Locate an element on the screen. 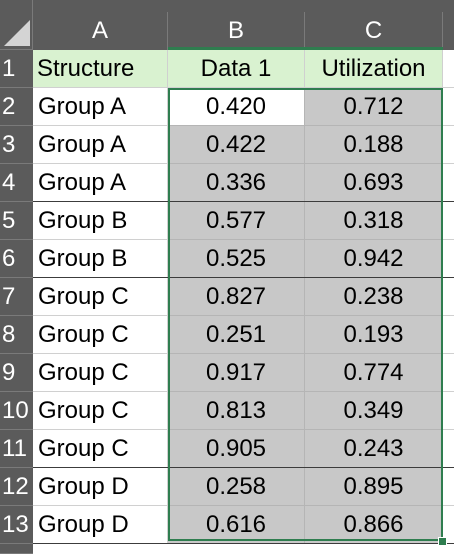  row-header-6: 6 is located at coordinates (16, 259).